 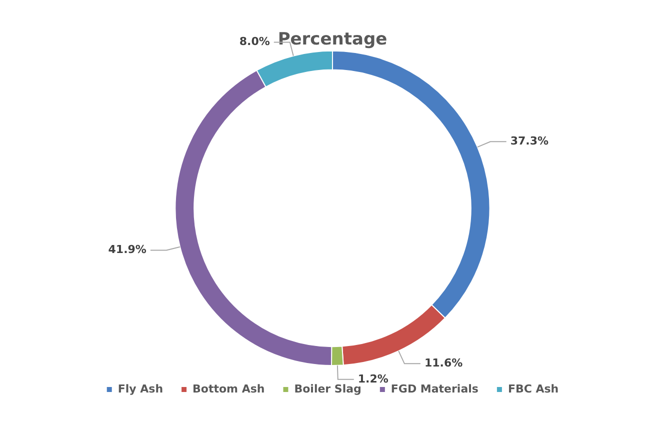 I want to click on chart-title: Percentage, so click(x=333, y=40).